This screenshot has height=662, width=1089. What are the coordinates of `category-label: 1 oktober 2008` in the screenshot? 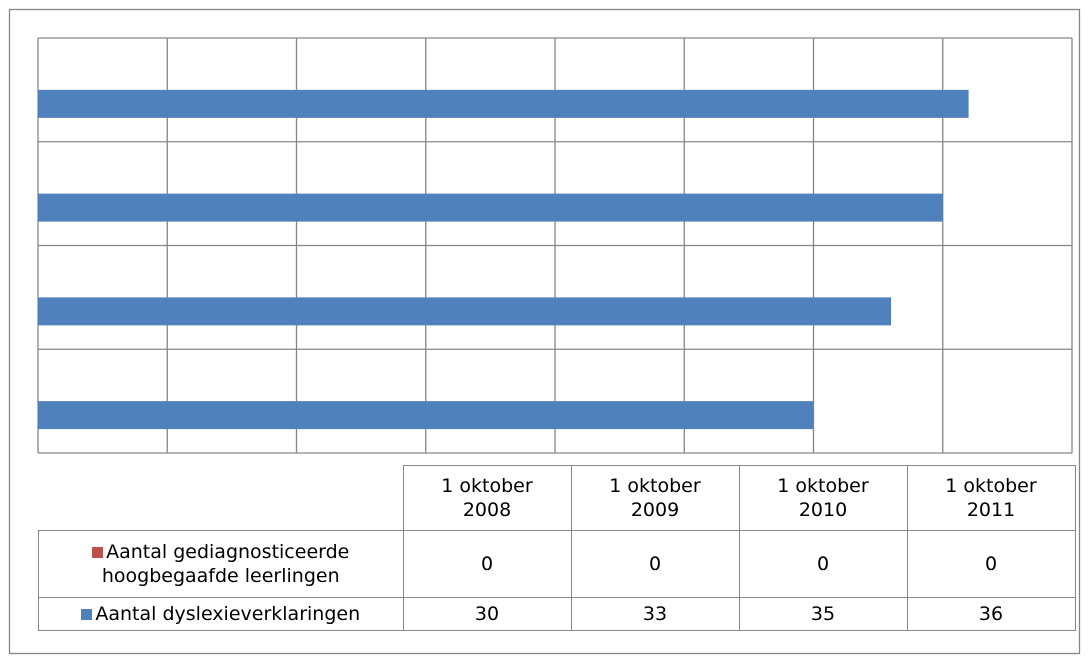 It's located at (487, 498).